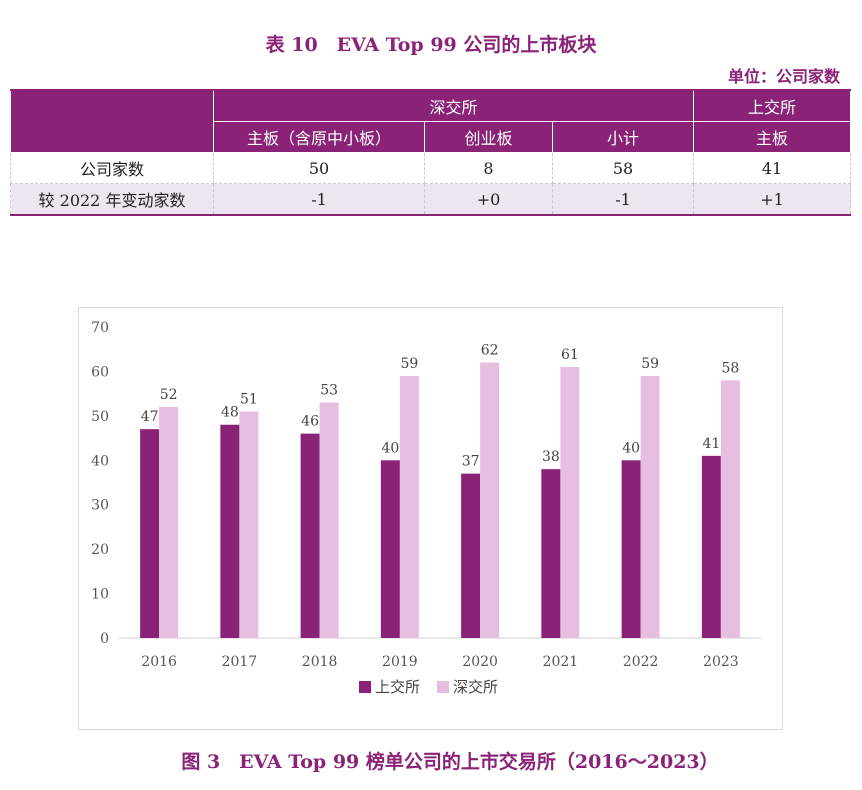 The height and width of the screenshot is (790, 862). I want to click on header-sse: 上交所, so click(772, 105).